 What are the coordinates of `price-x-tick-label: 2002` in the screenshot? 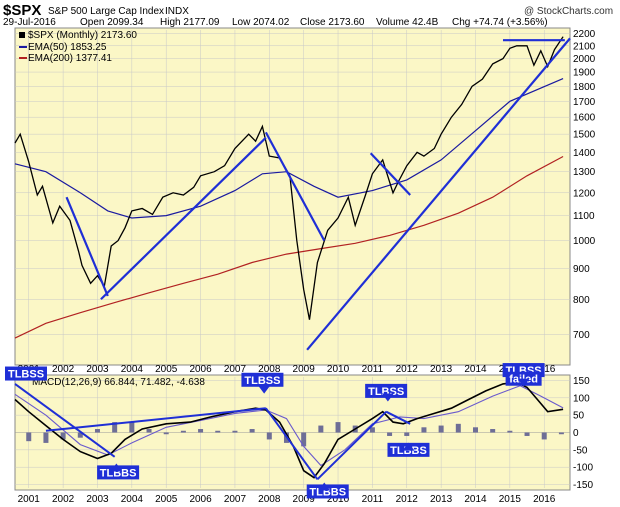 It's located at (63, 369).